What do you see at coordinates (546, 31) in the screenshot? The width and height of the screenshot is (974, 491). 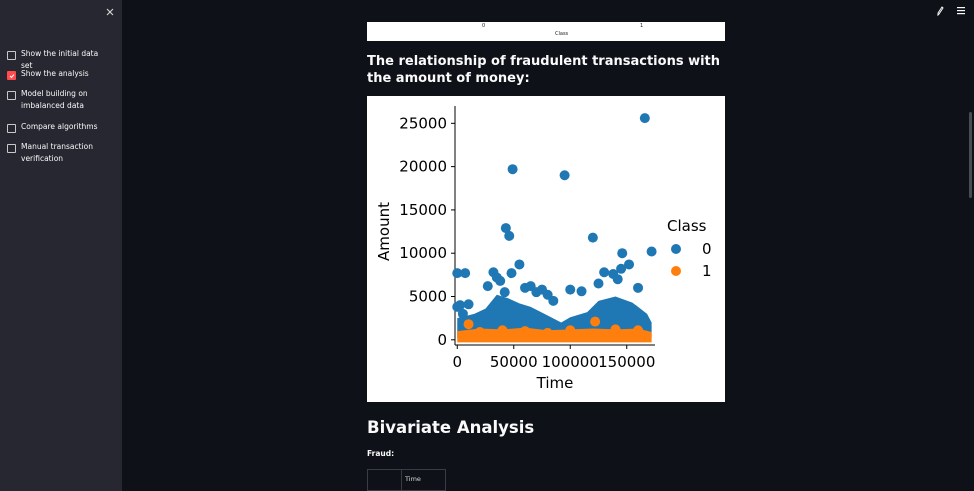 I see `previous-chart-strip: 0 1 Class` at bounding box center [546, 31].